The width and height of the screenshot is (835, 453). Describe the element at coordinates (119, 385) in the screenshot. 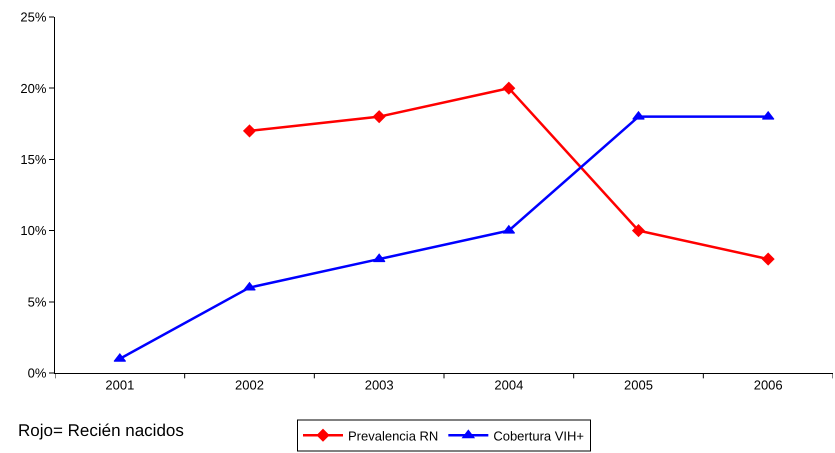

I see `x-tick-label: 2001` at that location.